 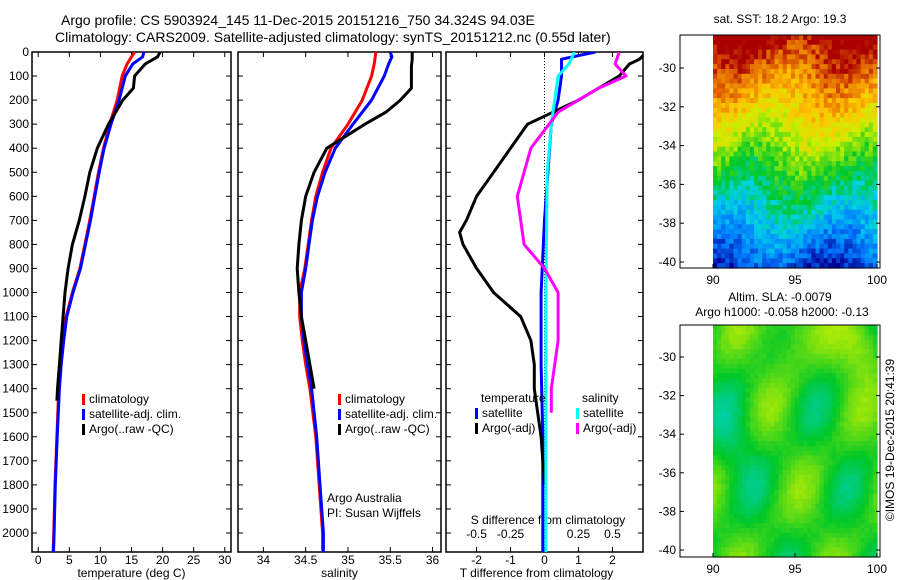 I want to click on sla-map-title-line1: Altim. SLA: -0.0079, so click(x=780, y=297).